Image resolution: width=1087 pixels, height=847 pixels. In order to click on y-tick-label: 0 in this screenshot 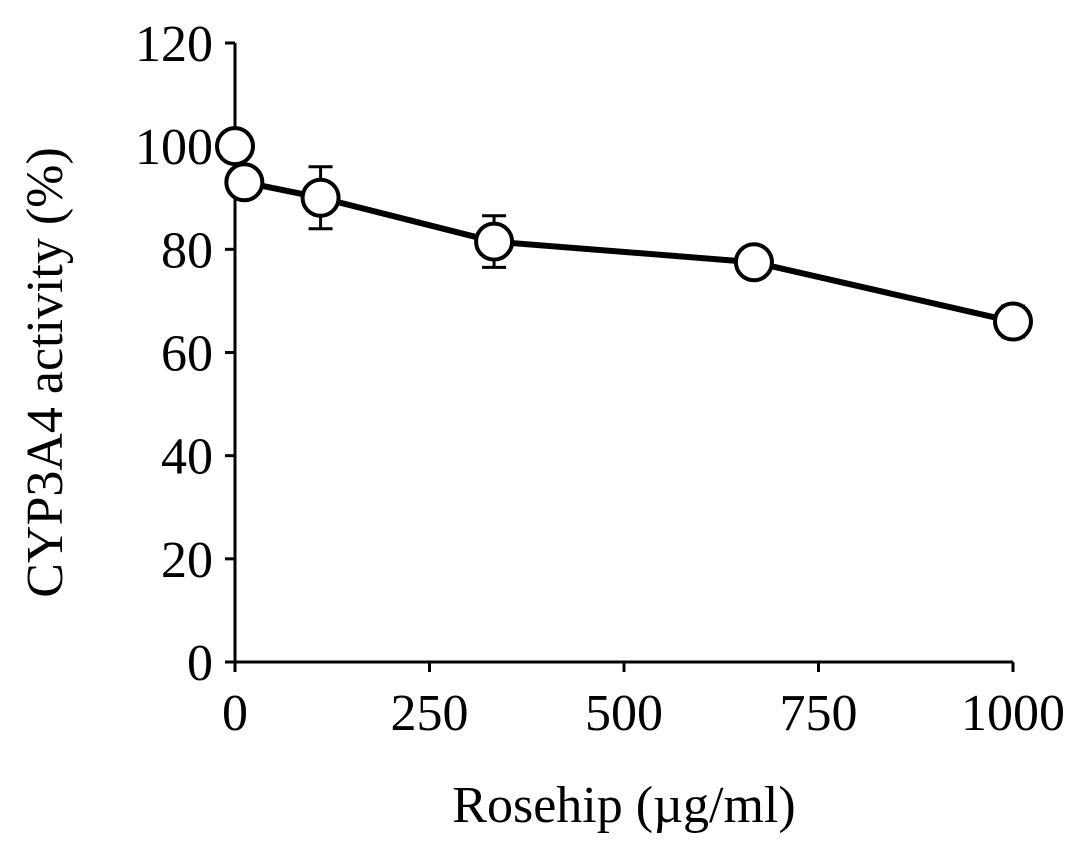, I will do `click(200, 663)`.